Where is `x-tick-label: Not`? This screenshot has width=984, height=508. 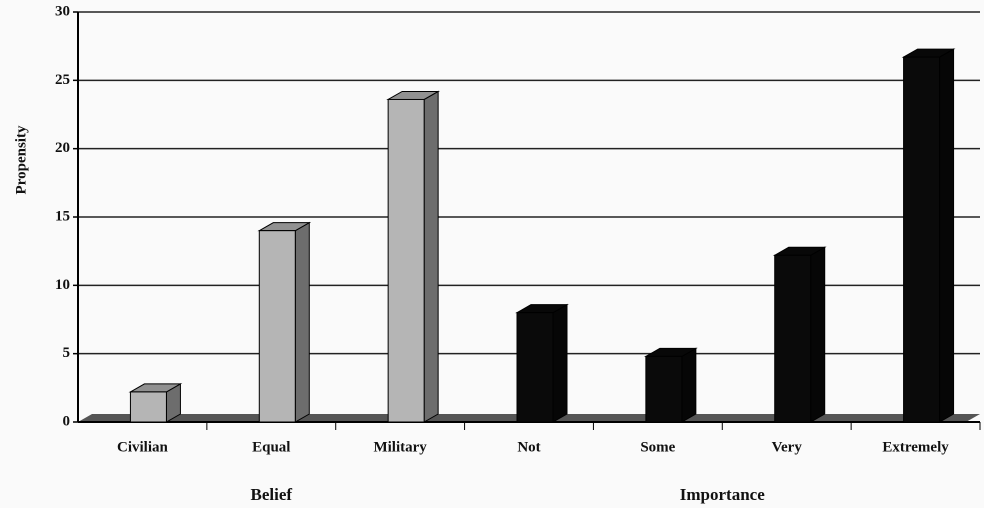
x-tick-label: Not is located at coordinates (528, 447).